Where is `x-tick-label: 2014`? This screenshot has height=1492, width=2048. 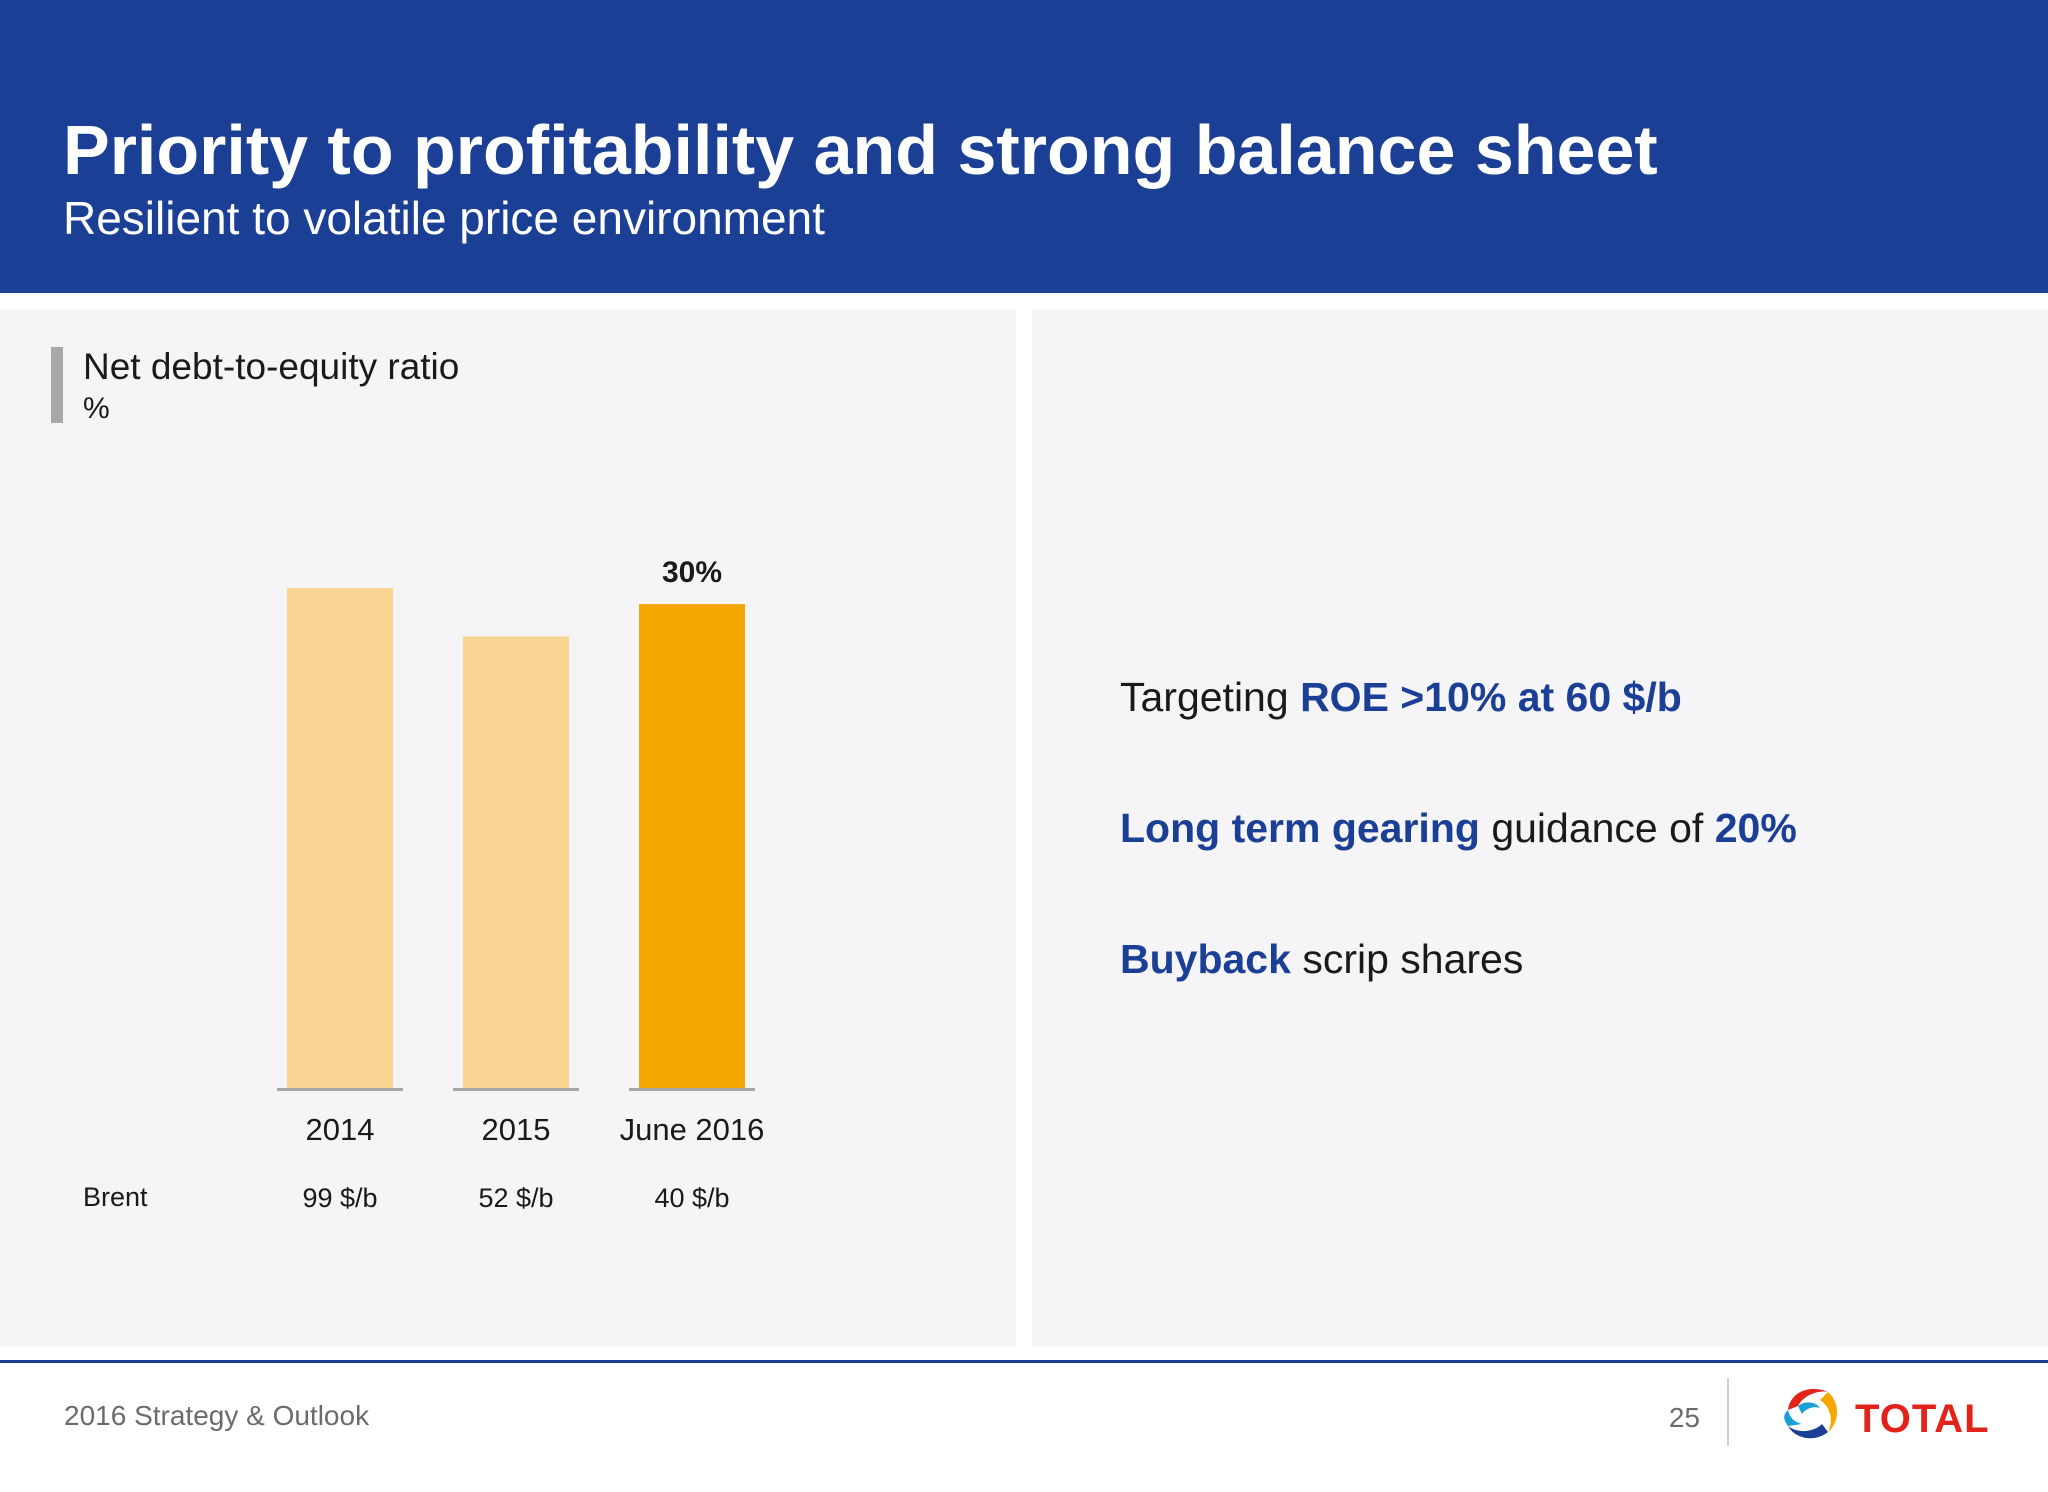
x-tick-label: 2014 is located at coordinates (340, 1129).